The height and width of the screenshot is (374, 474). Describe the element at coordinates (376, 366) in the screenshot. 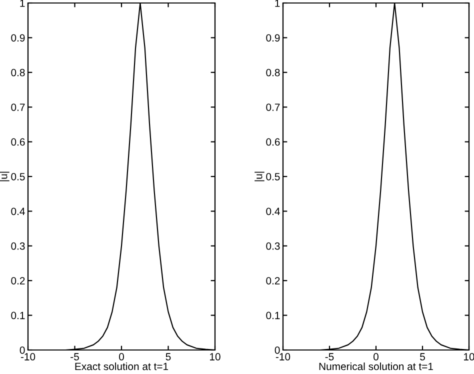

I see `x-axis-title: Numerical solution at t=1` at that location.